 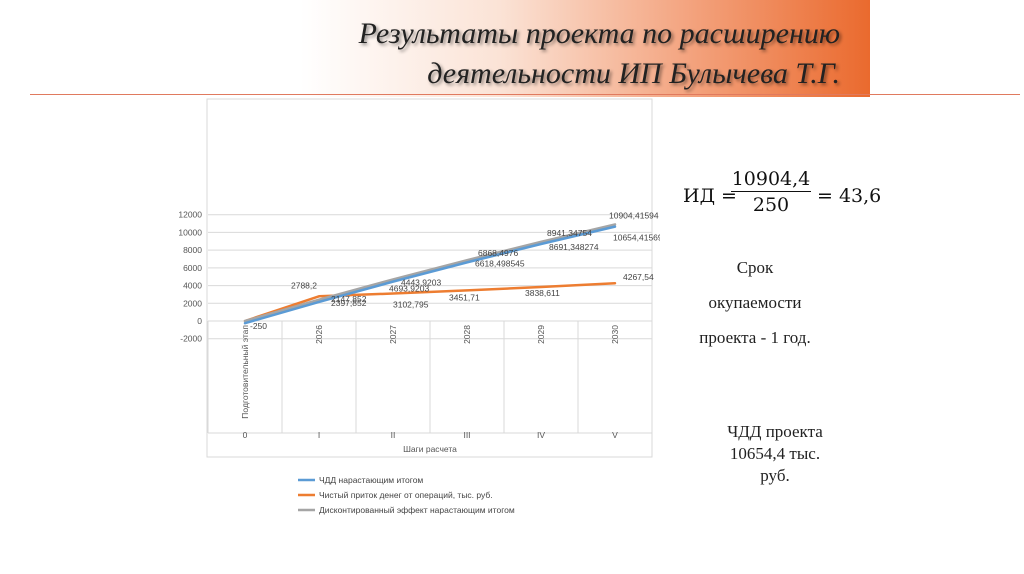 What do you see at coordinates (633, 73) in the screenshot?
I see `slide-title-line-2: деятельности ИП Булычева Т.Г.` at bounding box center [633, 73].